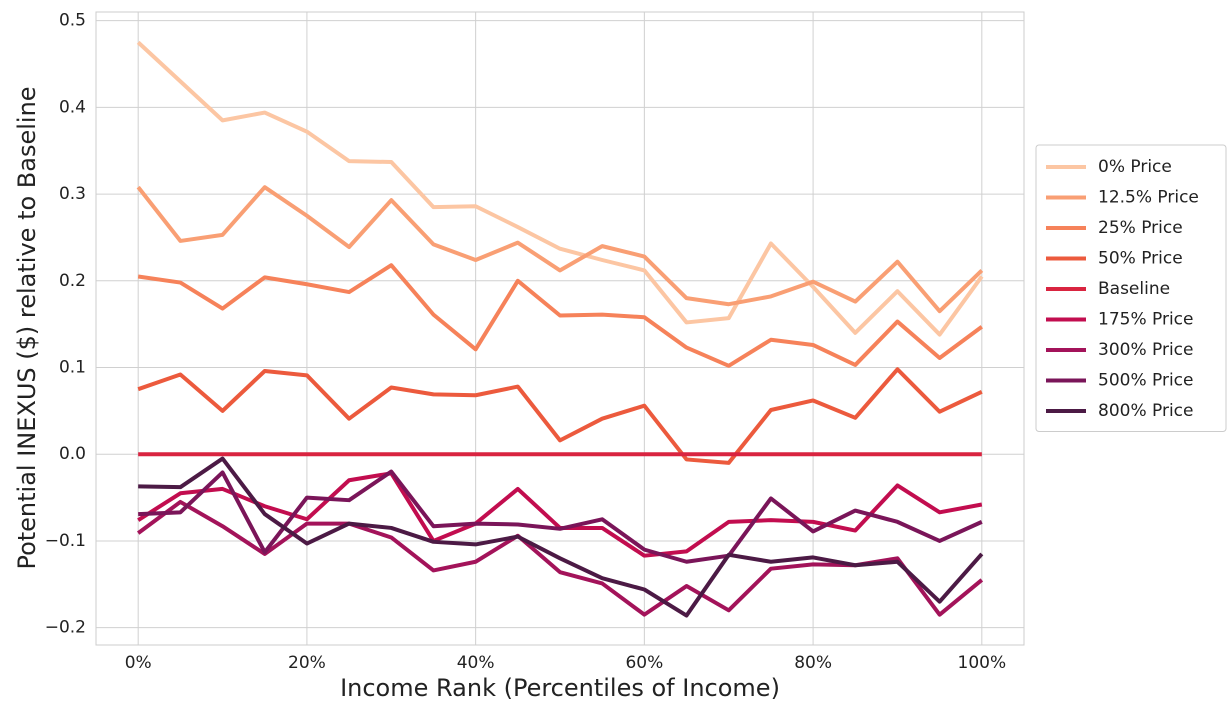 The height and width of the screenshot is (704, 1230). Describe the element at coordinates (72, 281) in the screenshot. I see `y-tick-label: 0.2` at that location.